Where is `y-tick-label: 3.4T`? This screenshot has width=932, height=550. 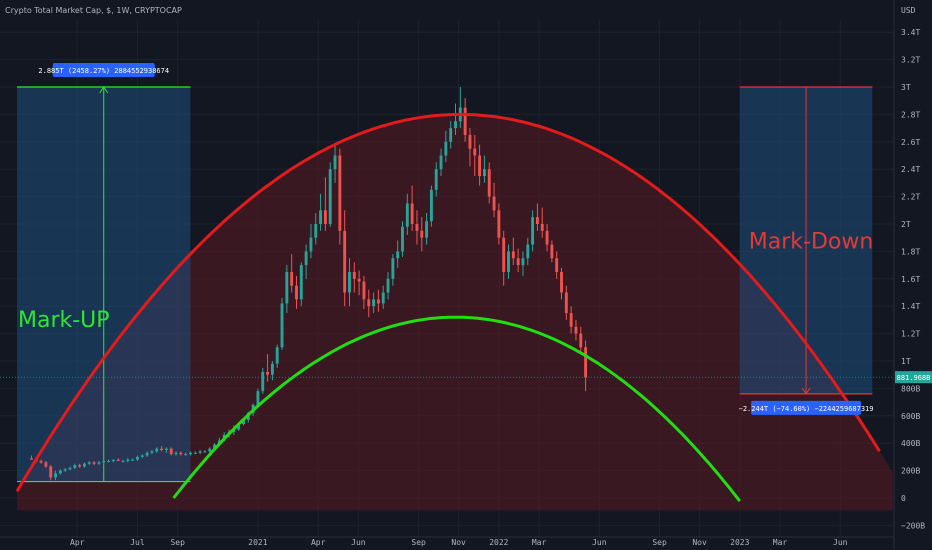 y-tick-label: 3.4T is located at coordinates (910, 32).